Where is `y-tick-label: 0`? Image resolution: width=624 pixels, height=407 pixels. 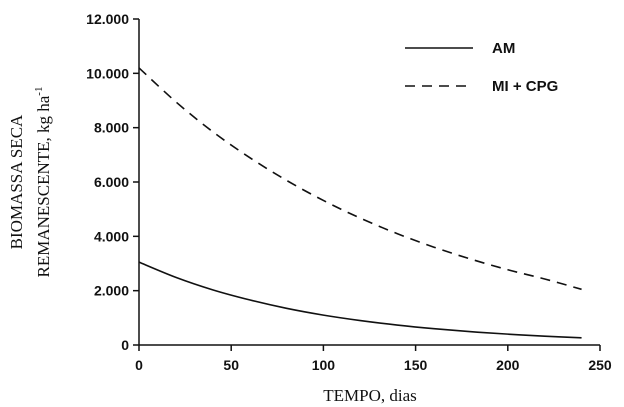
y-tick-label: 0 is located at coordinates (125, 345).